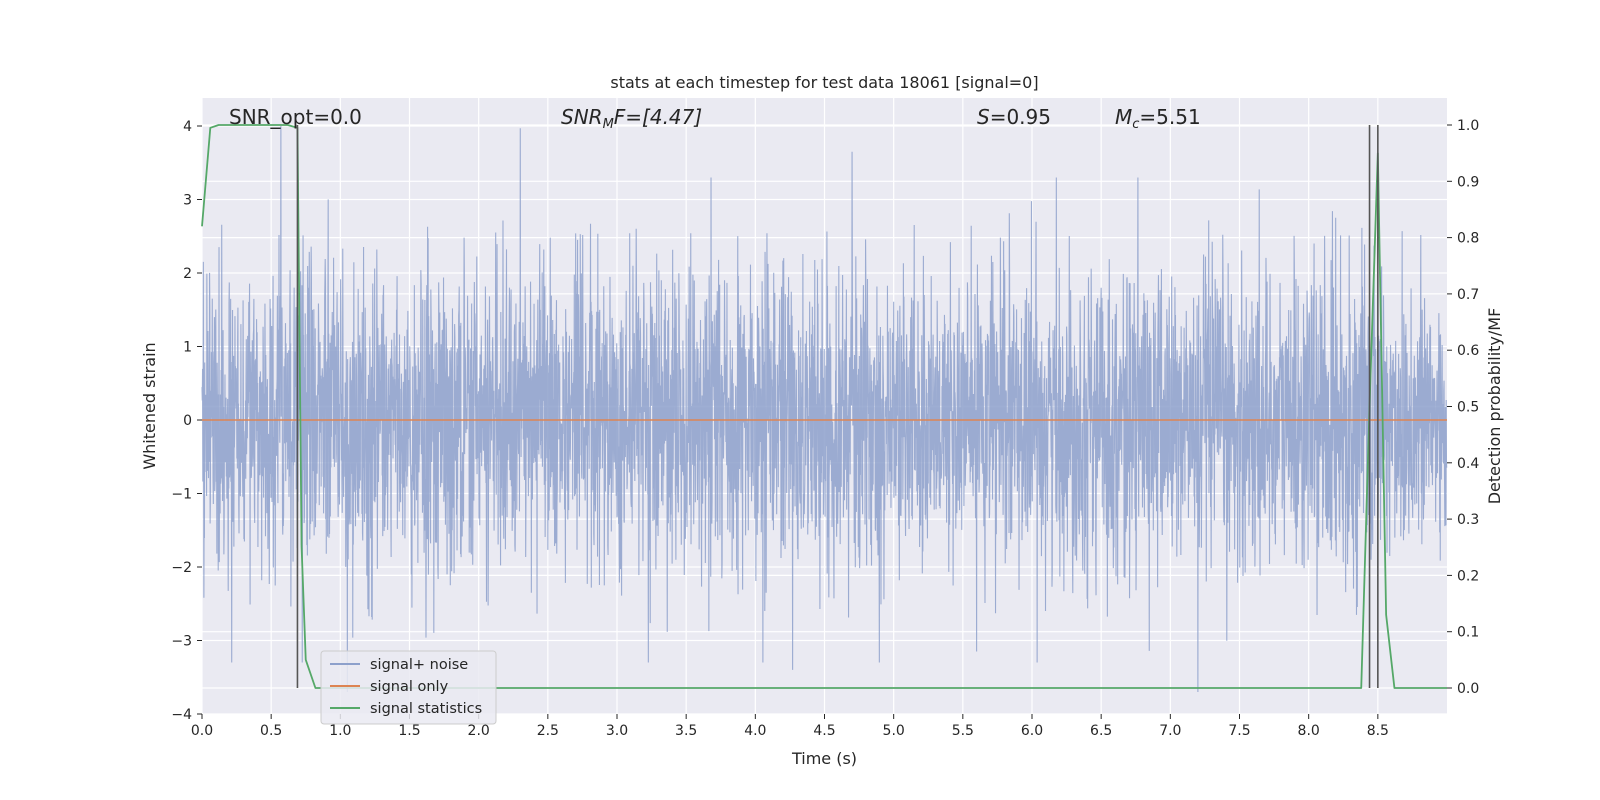 This screenshot has height=800, width=1600. Describe the element at coordinates (1135, 124) in the screenshot. I see `mc-subscript: c` at that location.